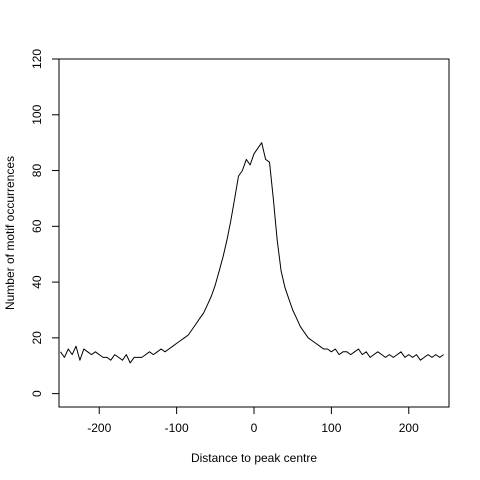 The height and width of the screenshot is (480, 480). I want to click on x-tick-label: 0, so click(254, 428).